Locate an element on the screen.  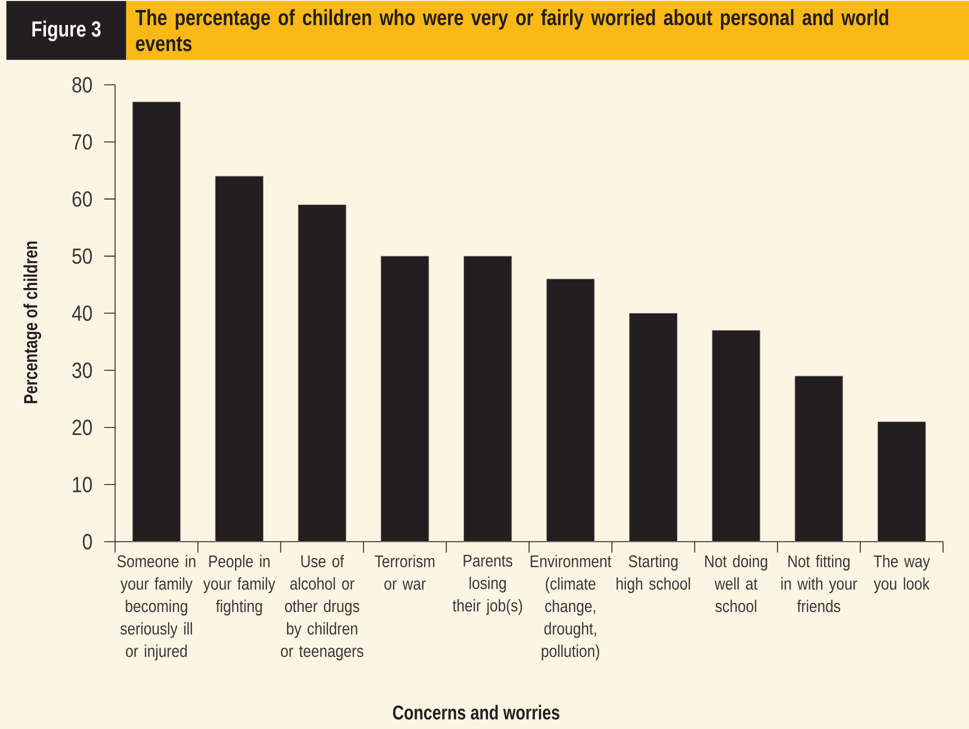
x-tick-label: Parents losing their job(s) is located at coordinates (487, 584).